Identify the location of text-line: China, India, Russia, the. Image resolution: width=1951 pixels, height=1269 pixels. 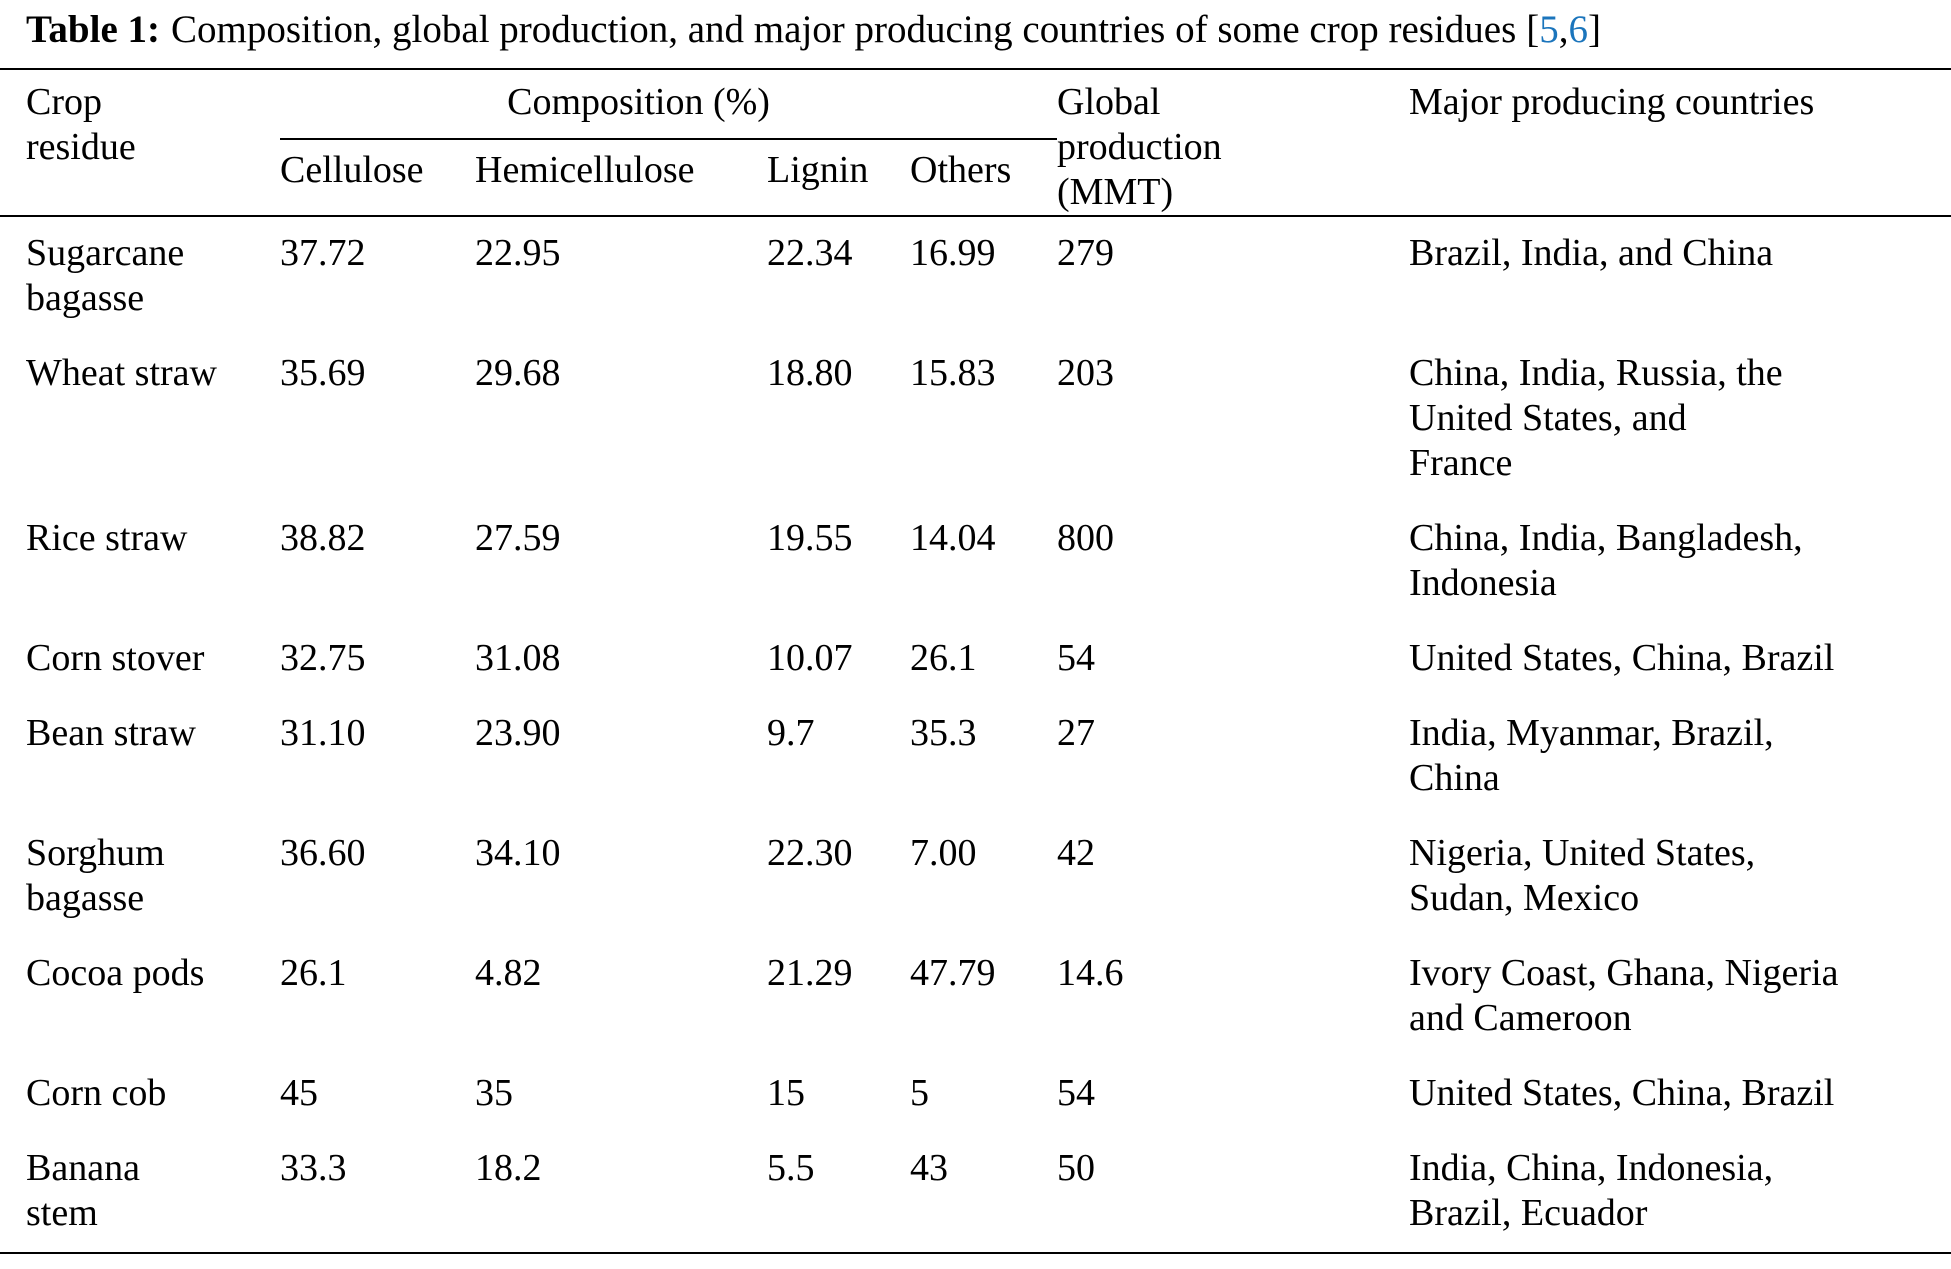
(1596, 373).